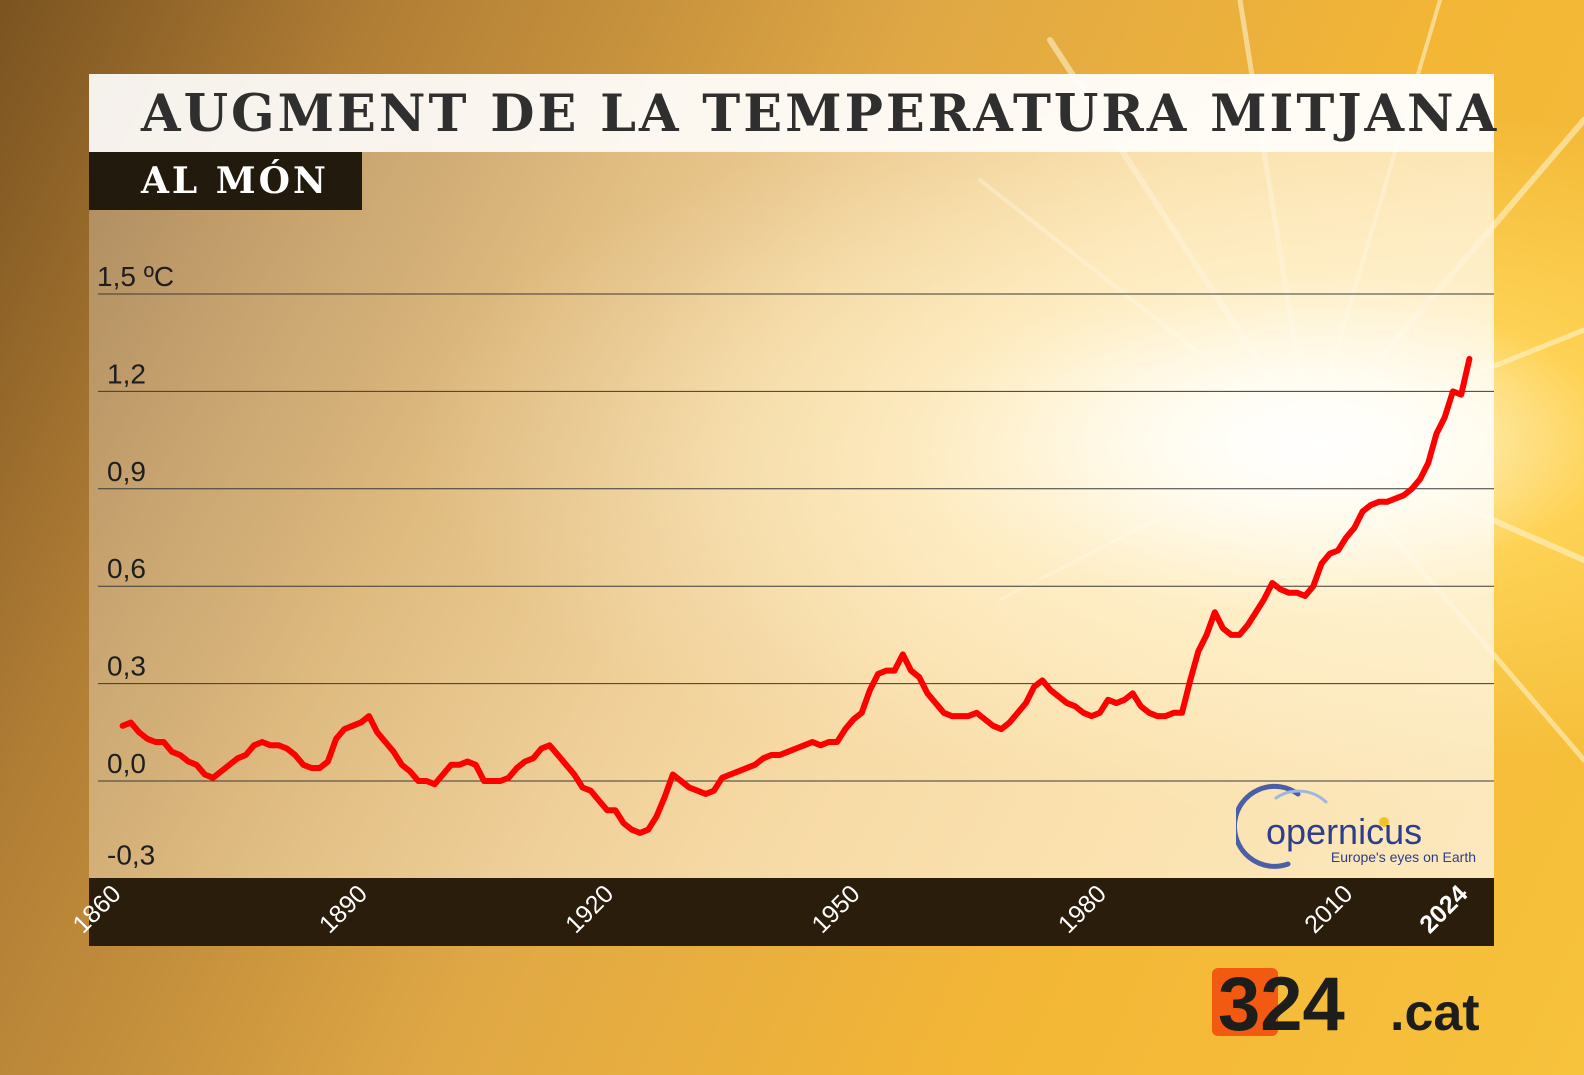 This screenshot has height=1075, width=1584. What do you see at coordinates (1328, 909) in the screenshot?
I see `x-tick-label: 2010` at bounding box center [1328, 909].